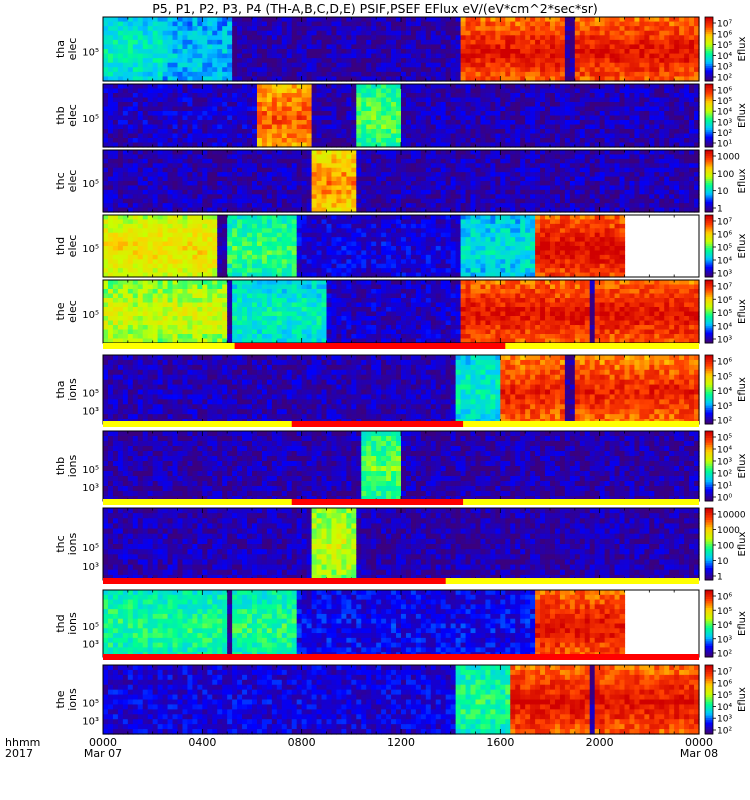 The height and width of the screenshot is (800, 750). What do you see at coordinates (724, 35) in the screenshot?
I see `colorbar-tick-label: 10⁶` at bounding box center [724, 35].